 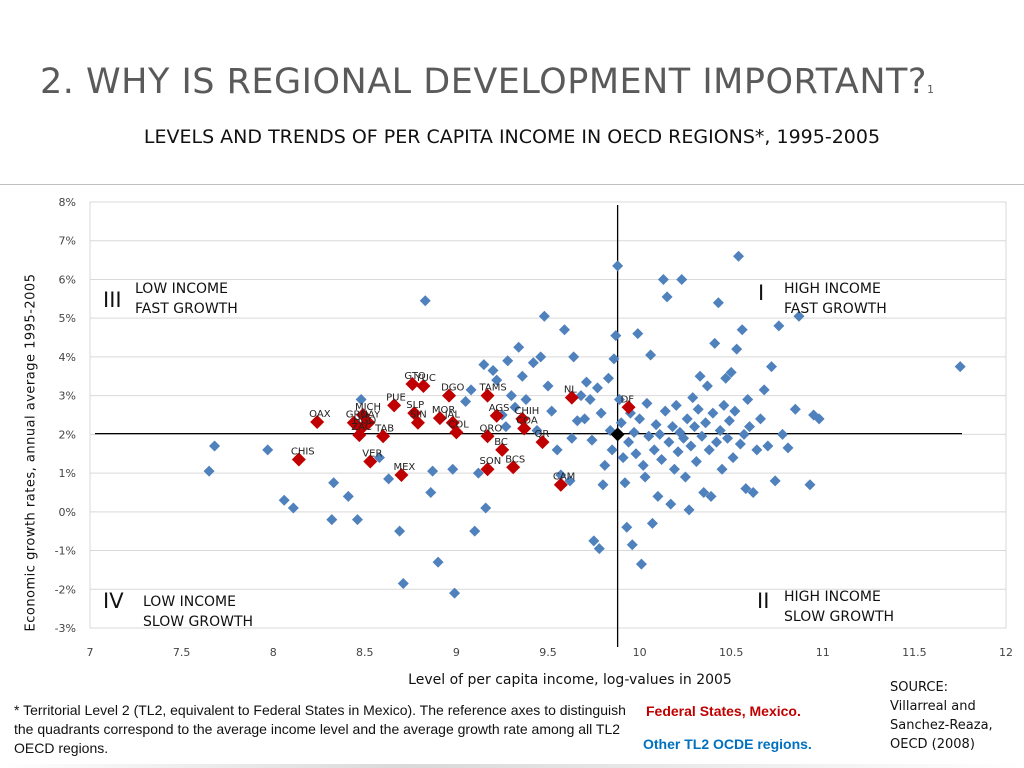 I want to click on y-tick-label: -1%, so click(x=65, y=551).